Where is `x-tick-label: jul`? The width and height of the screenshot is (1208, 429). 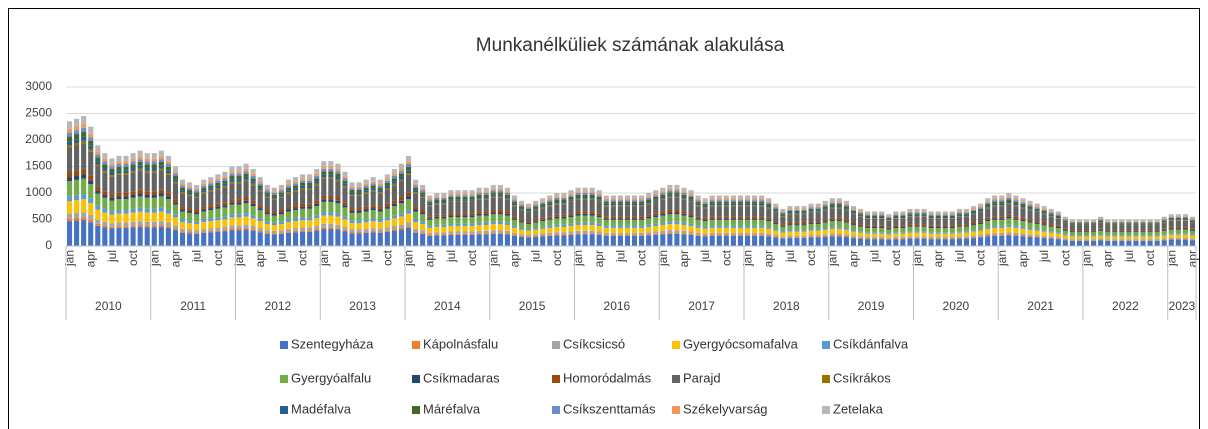 x-tick-label: jul is located at coordinates (112, 256).